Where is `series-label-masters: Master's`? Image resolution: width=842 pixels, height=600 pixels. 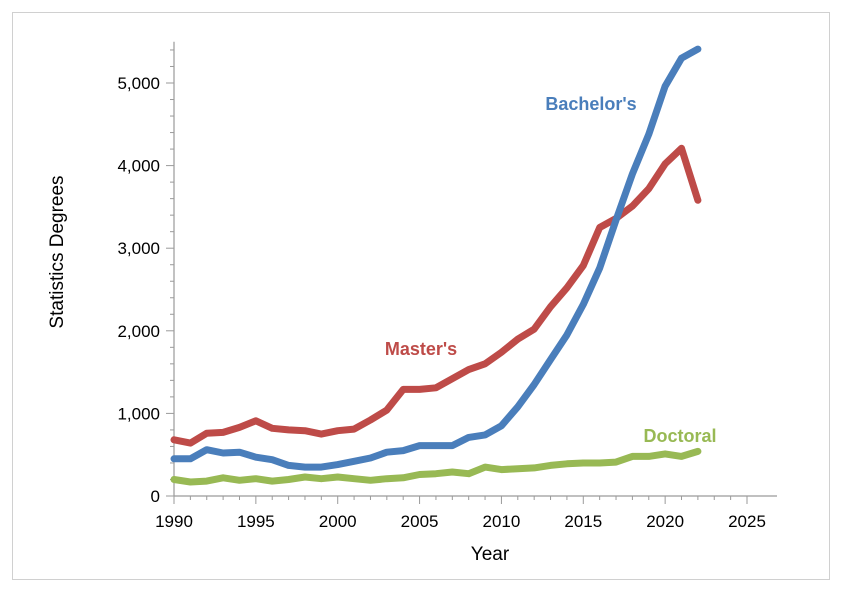
series-label-masters: Master's is located at coordinates (421, 349).